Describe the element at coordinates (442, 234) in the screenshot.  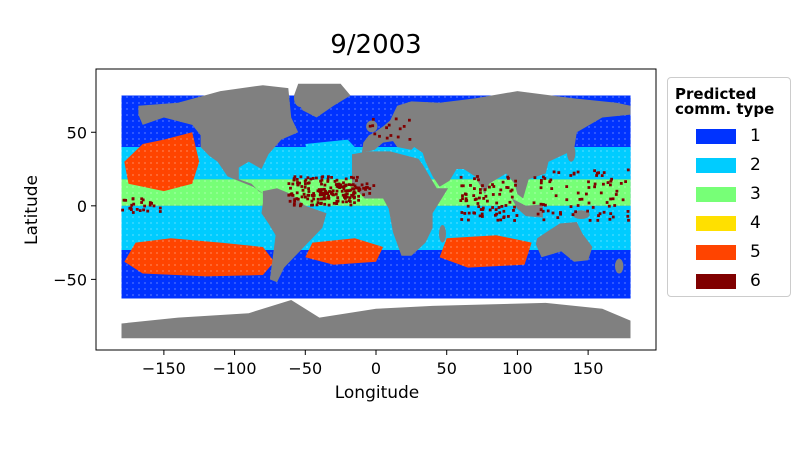
I see `land-madagascar` at that location.